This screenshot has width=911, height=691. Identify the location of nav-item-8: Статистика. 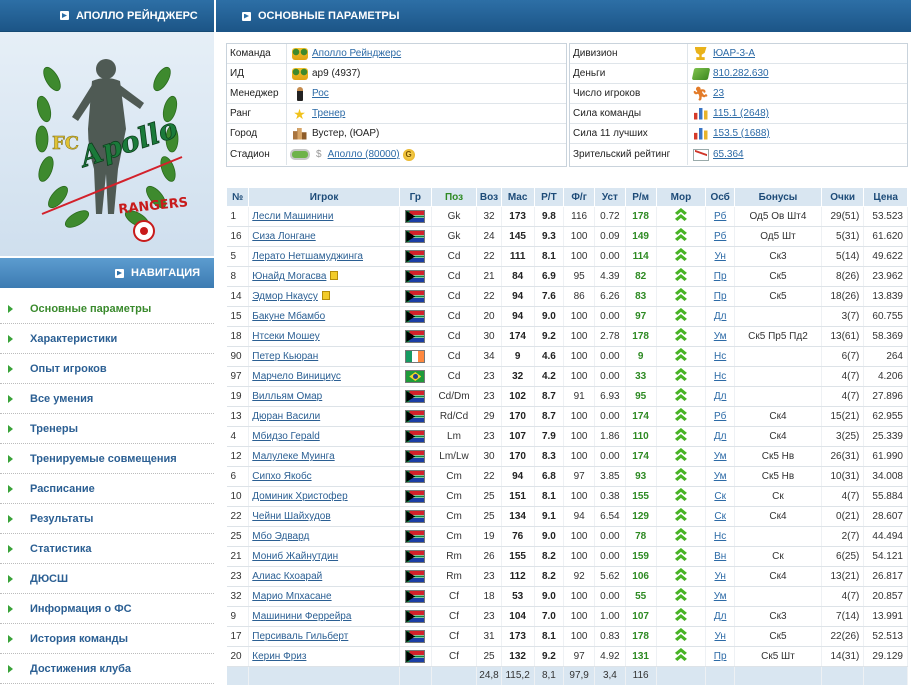
(107, 549).